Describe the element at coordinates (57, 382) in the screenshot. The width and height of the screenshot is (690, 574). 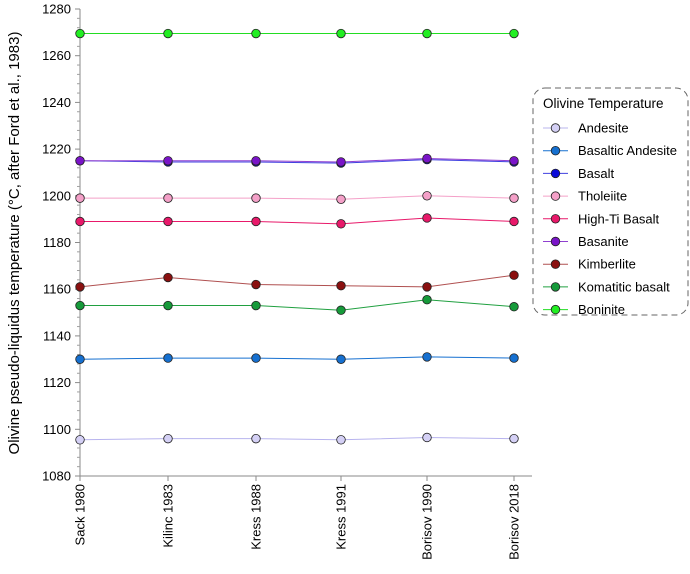
I see `y-tick-label: 1120` at that location.